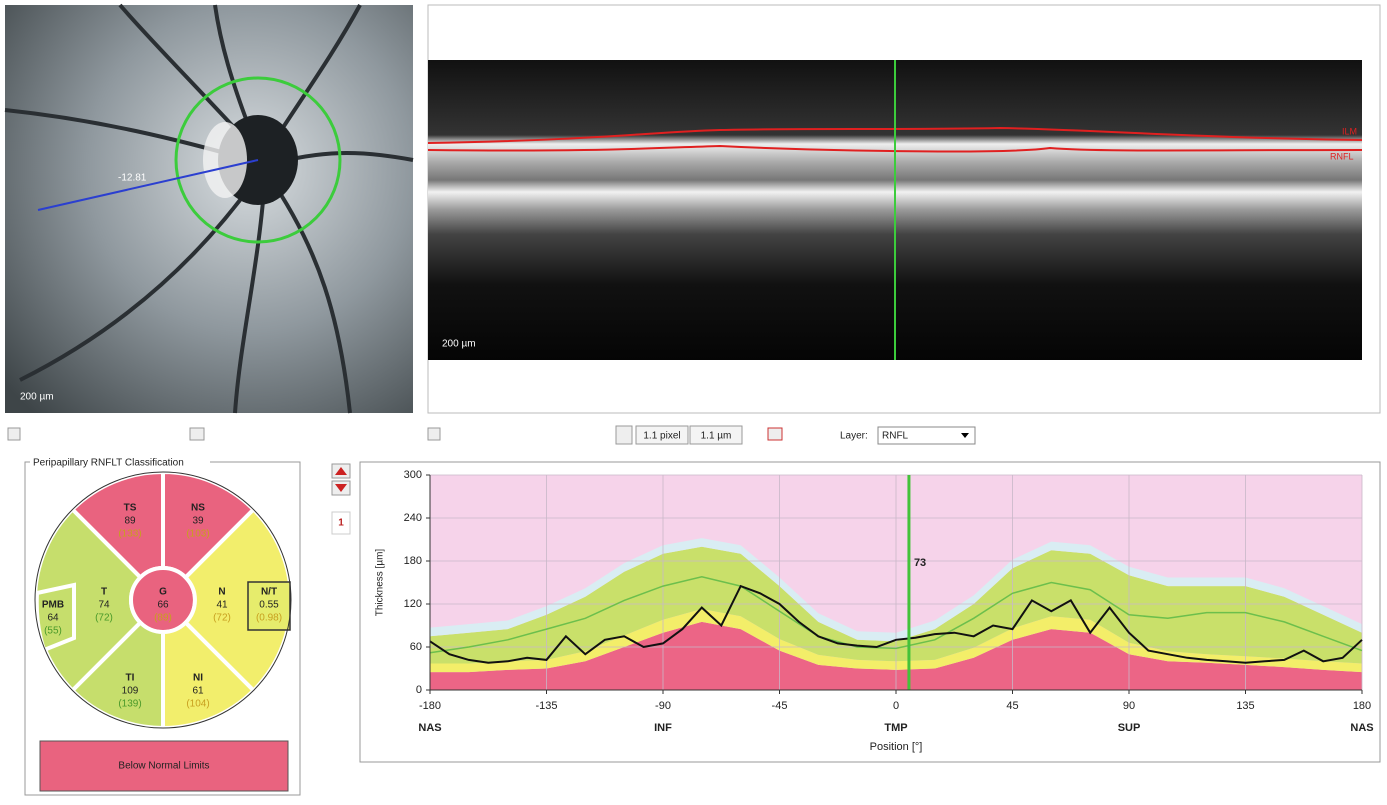  What do you see at coordinates (341, 471) in the screenshot?
I see `up-arrow` at bounding box center [341, 471].